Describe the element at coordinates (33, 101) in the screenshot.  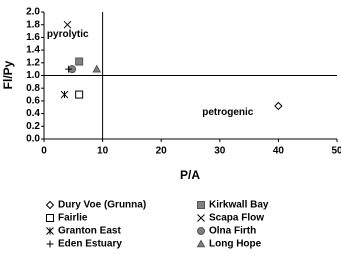
I see `y-tick-label: 0.6` at that location.